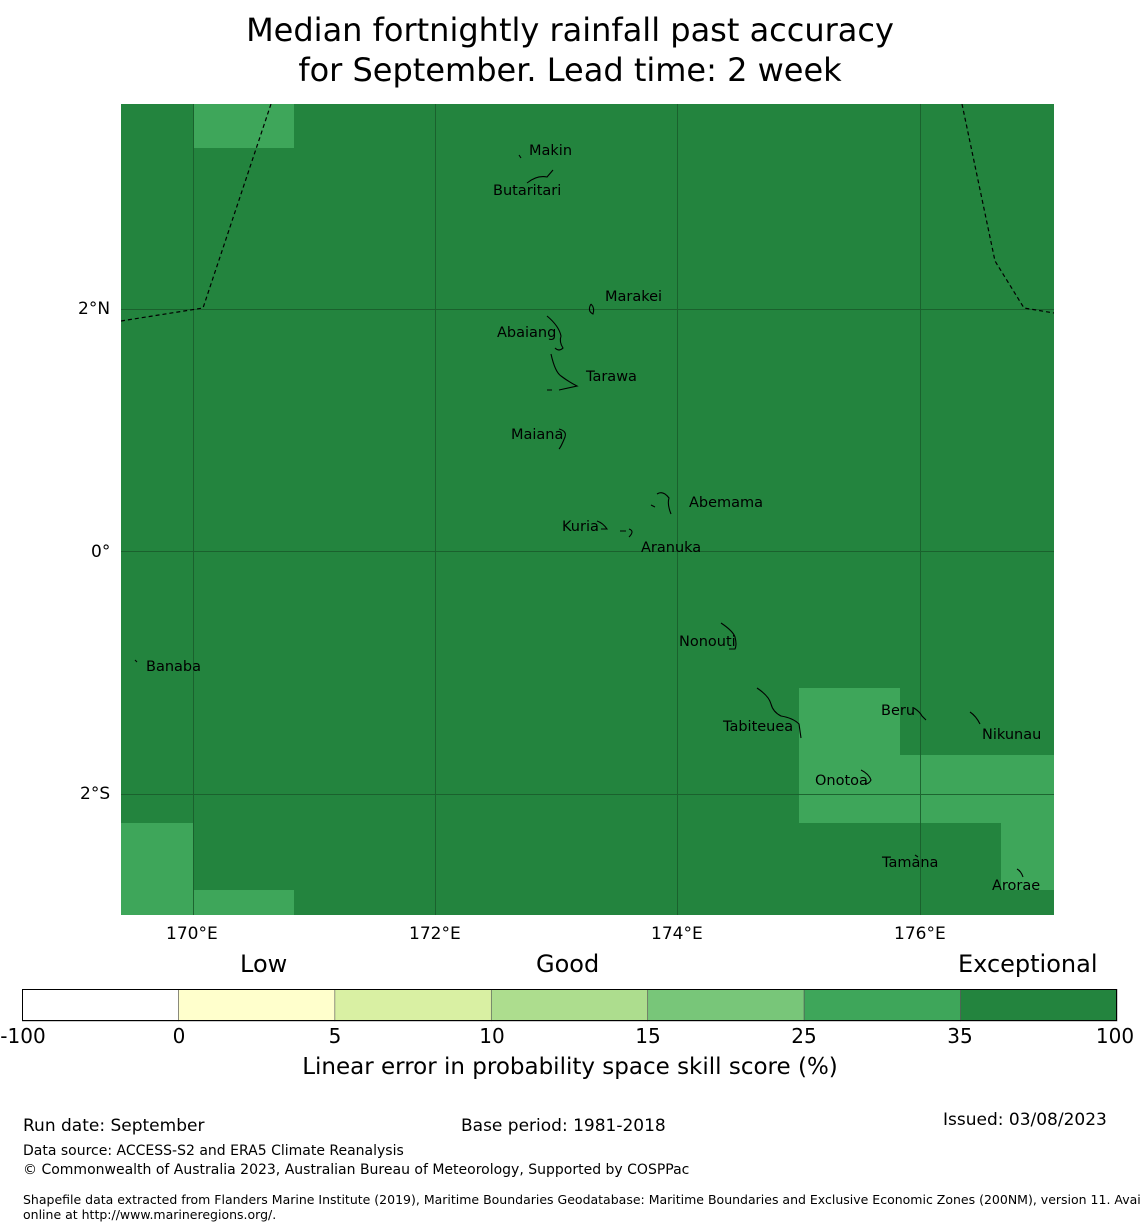 The image size is (1140, 1230). I want to click on base-period: Base period: 1981-2018, so click(563, 1126).